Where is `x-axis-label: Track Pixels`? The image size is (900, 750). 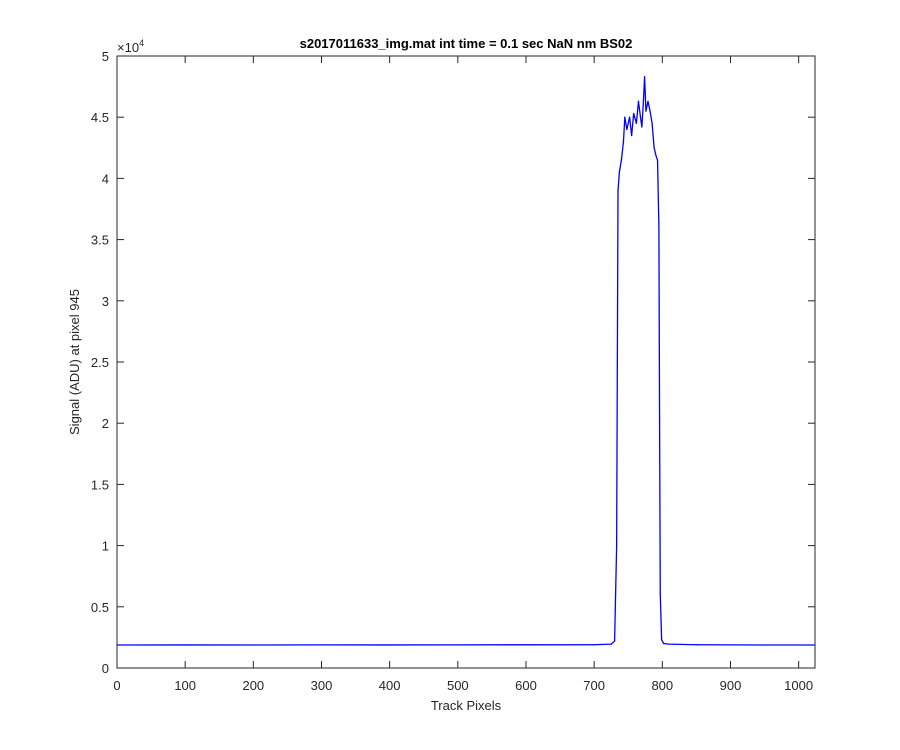
x-axis-label: Track Pixels is located at coordinates (466, 705).